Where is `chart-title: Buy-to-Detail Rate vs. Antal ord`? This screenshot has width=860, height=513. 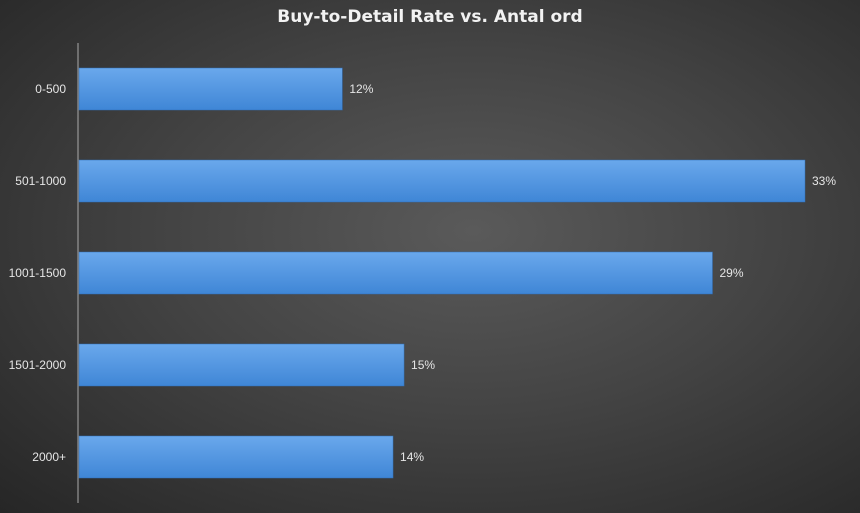 chart-title: Buy-to-Detail Rate vs. Antal ord is located at coordinates (430, 17).